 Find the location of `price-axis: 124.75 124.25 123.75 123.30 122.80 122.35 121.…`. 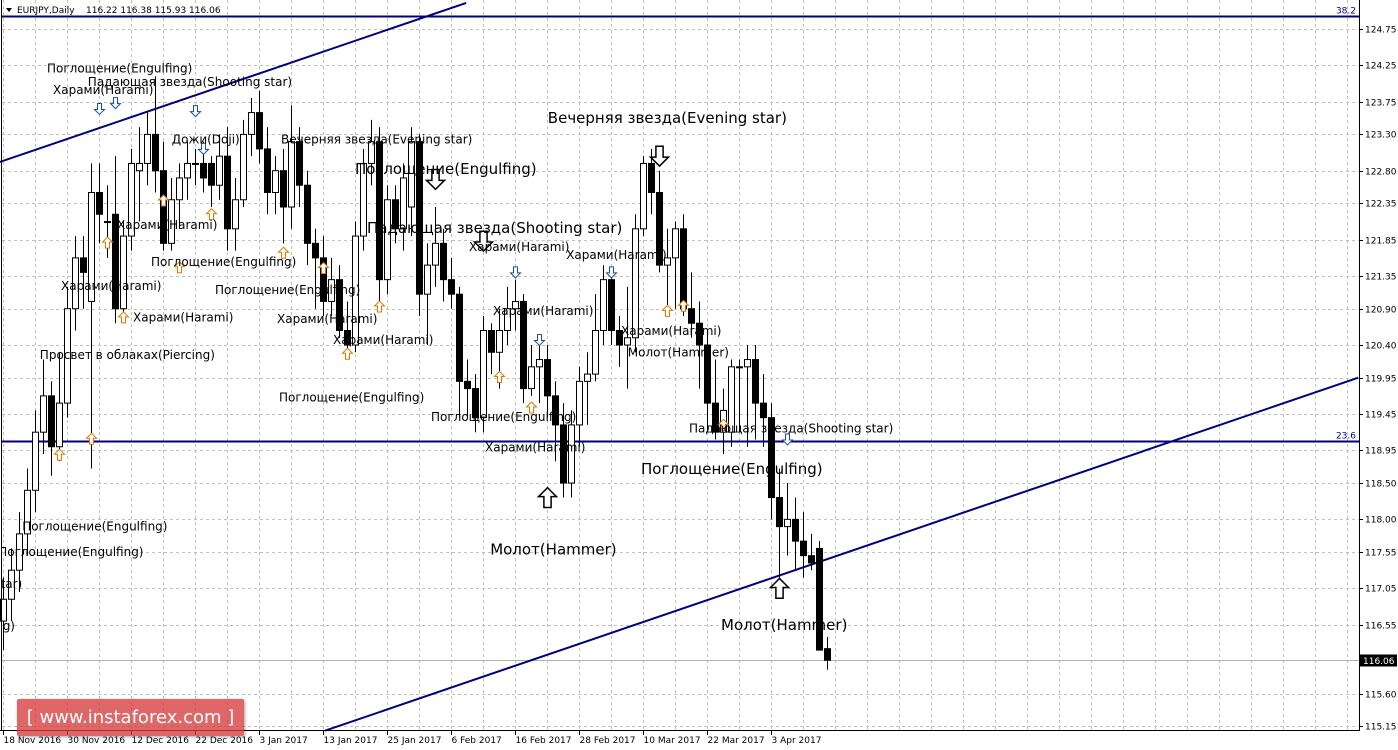

price-axis: 124.75 124.25 123.75 123.30 122.80 122.35 121.… is located at coordinates (1378, 379).